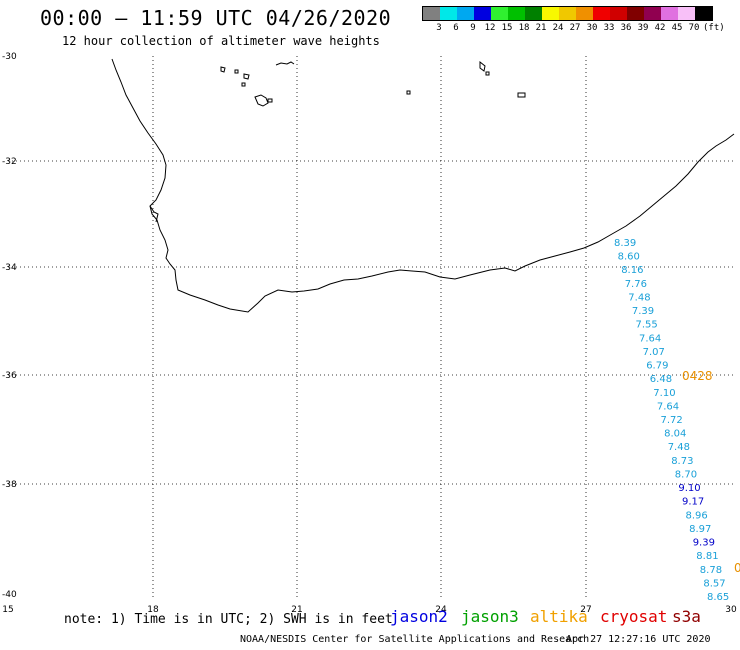  Describe the element at coordinates (626, 28) in the screenshot. I see `legend-label: 36` at that location.